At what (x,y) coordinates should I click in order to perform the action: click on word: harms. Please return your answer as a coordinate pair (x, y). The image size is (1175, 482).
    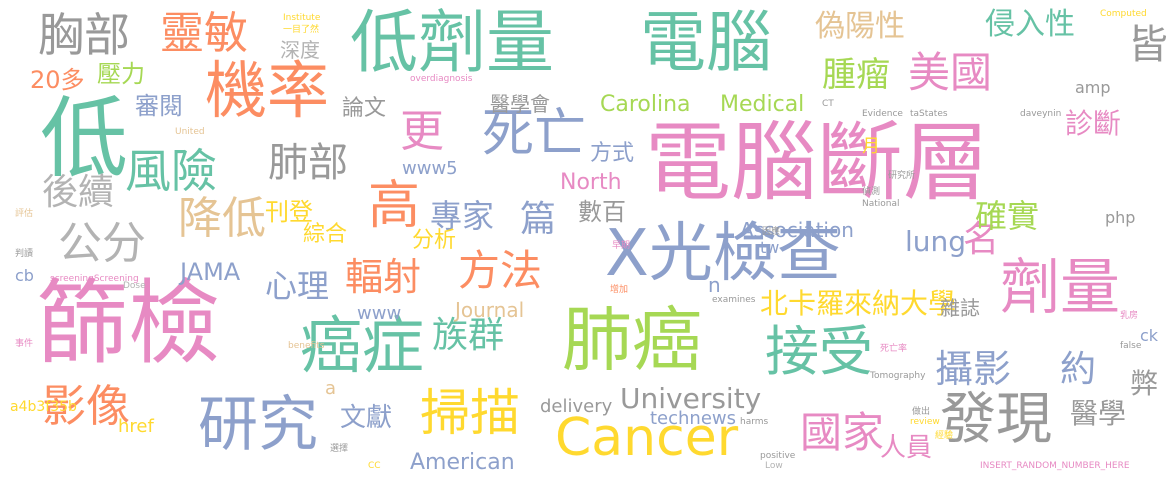
    Looking at the image, I should click on (754, 422).